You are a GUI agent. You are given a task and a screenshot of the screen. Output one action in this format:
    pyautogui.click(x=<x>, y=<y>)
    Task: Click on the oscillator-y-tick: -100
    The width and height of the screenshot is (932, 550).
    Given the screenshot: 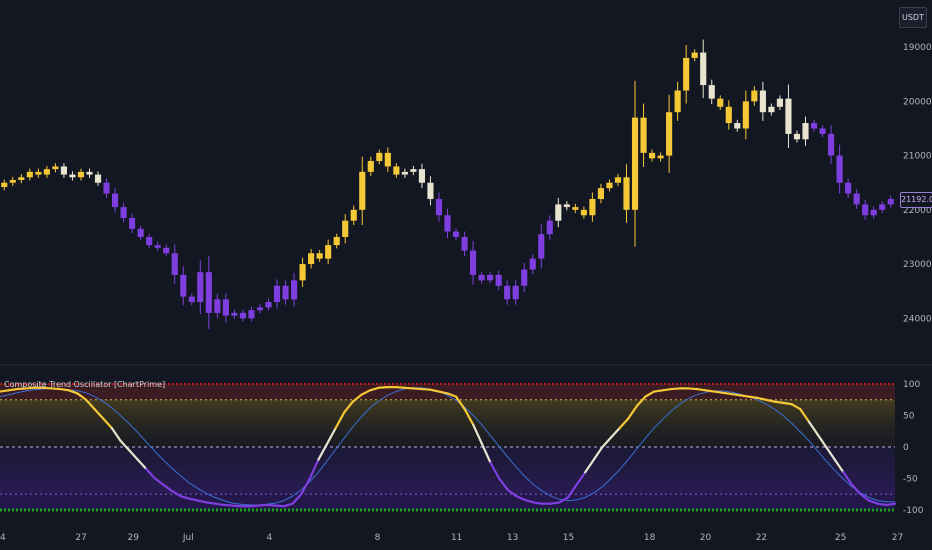 What is the action you would take?
    pyautogui.click(x=913, y=511)
    